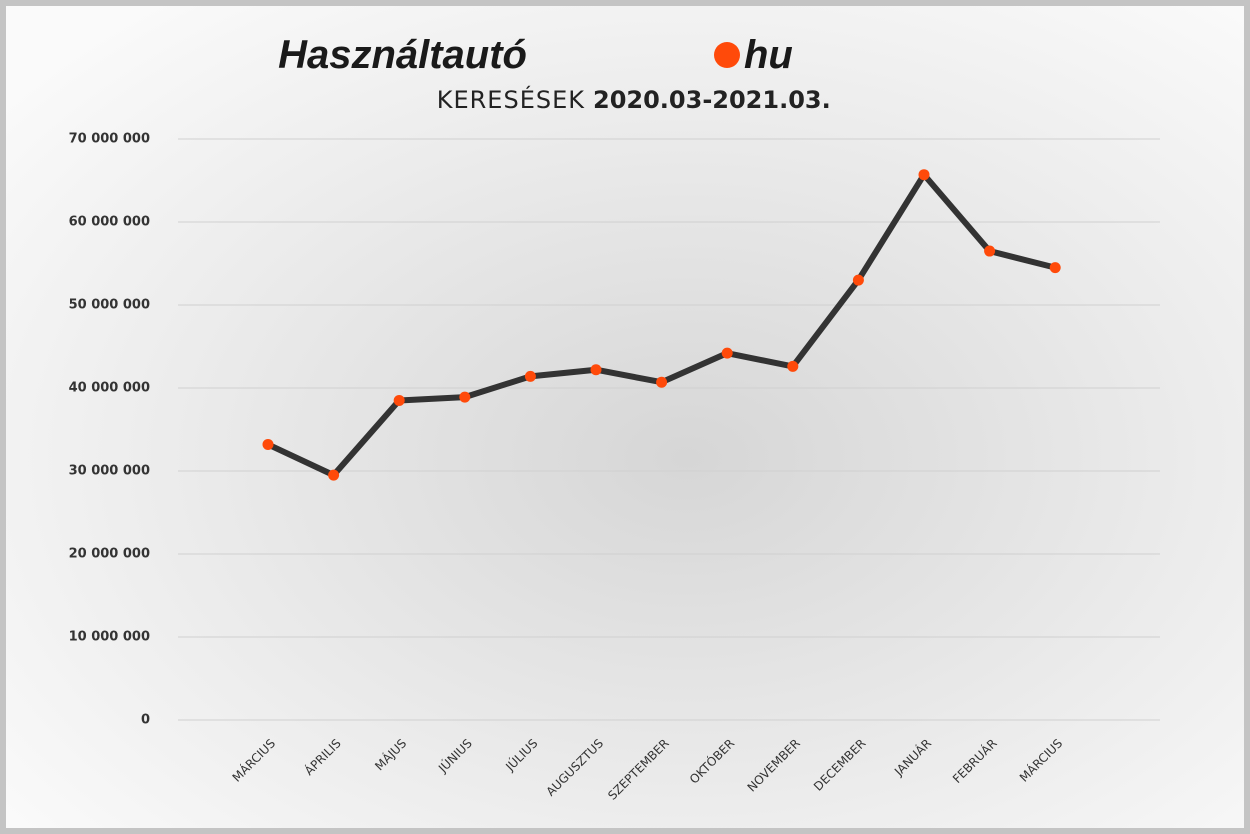 This screenshot has width=1250, height=834. Describe the element at coordinates (109, 305) in the screenshot. I see `y-tick-label: 50 000 000` at that location.